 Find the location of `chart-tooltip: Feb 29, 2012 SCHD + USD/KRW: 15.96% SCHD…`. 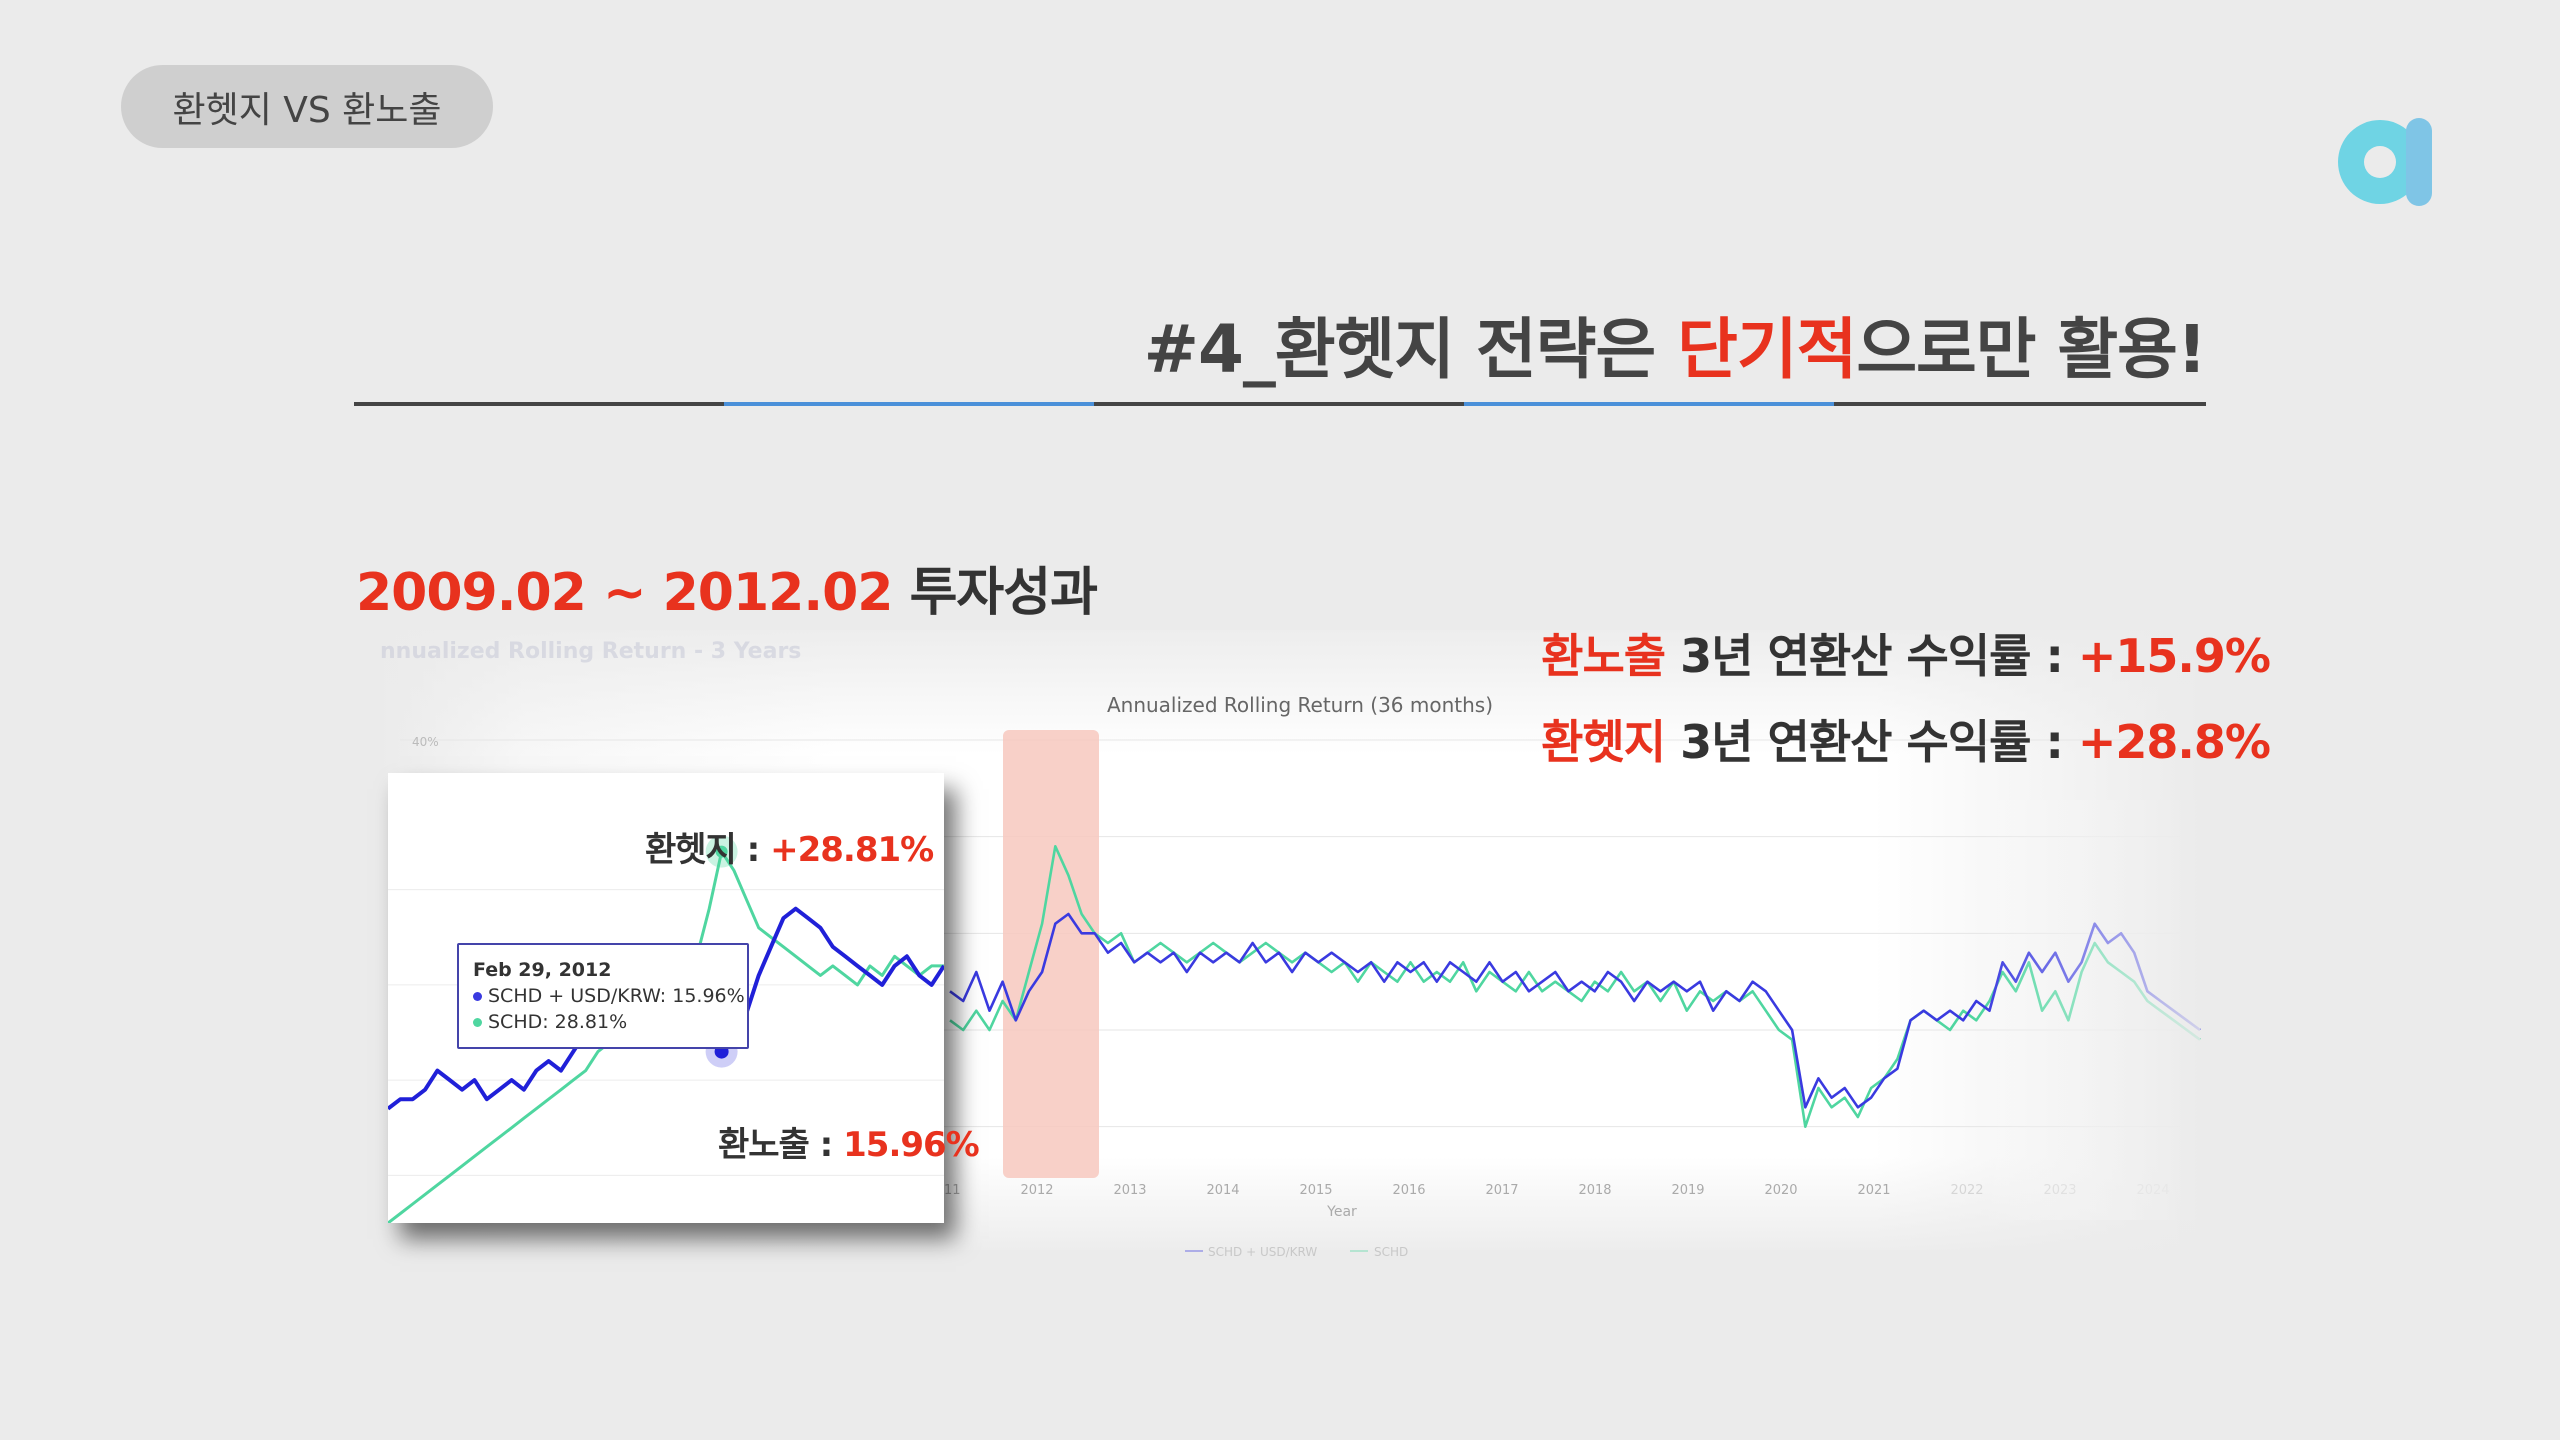

chart-tooltip: Feb 29, 2012 SCHD + USD/KRW: 15.96% SCHD… is located at coordinates (603, 996).